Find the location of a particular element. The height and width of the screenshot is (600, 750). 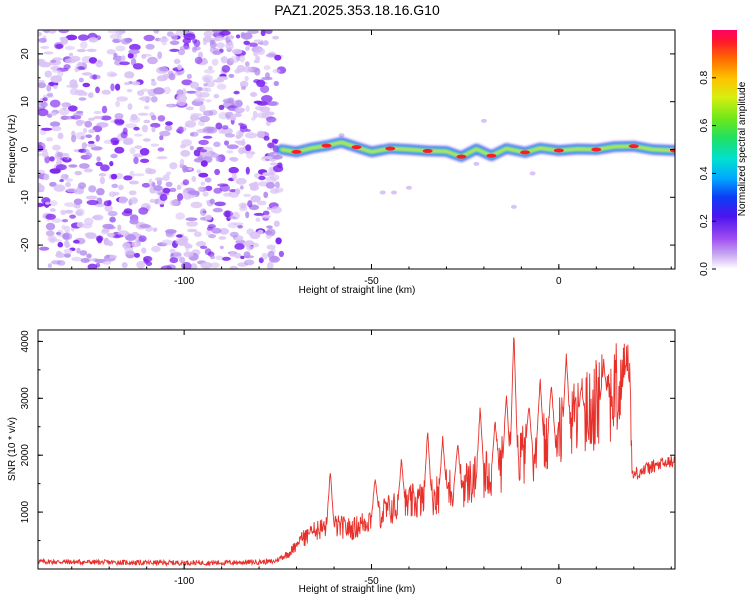

colorbar-tick-label: 0.6 is located at coordinates (704, 125).